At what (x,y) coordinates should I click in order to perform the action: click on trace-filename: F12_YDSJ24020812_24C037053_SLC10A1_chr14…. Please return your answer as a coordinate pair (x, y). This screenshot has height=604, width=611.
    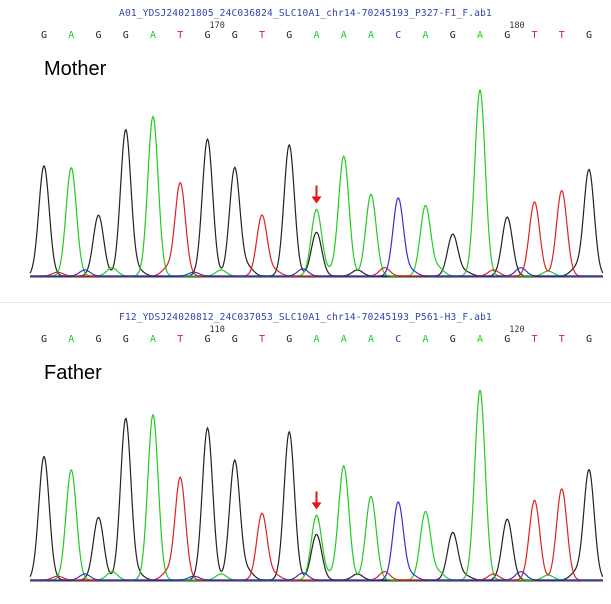
    Looking at the image, I should click on (305, 317).